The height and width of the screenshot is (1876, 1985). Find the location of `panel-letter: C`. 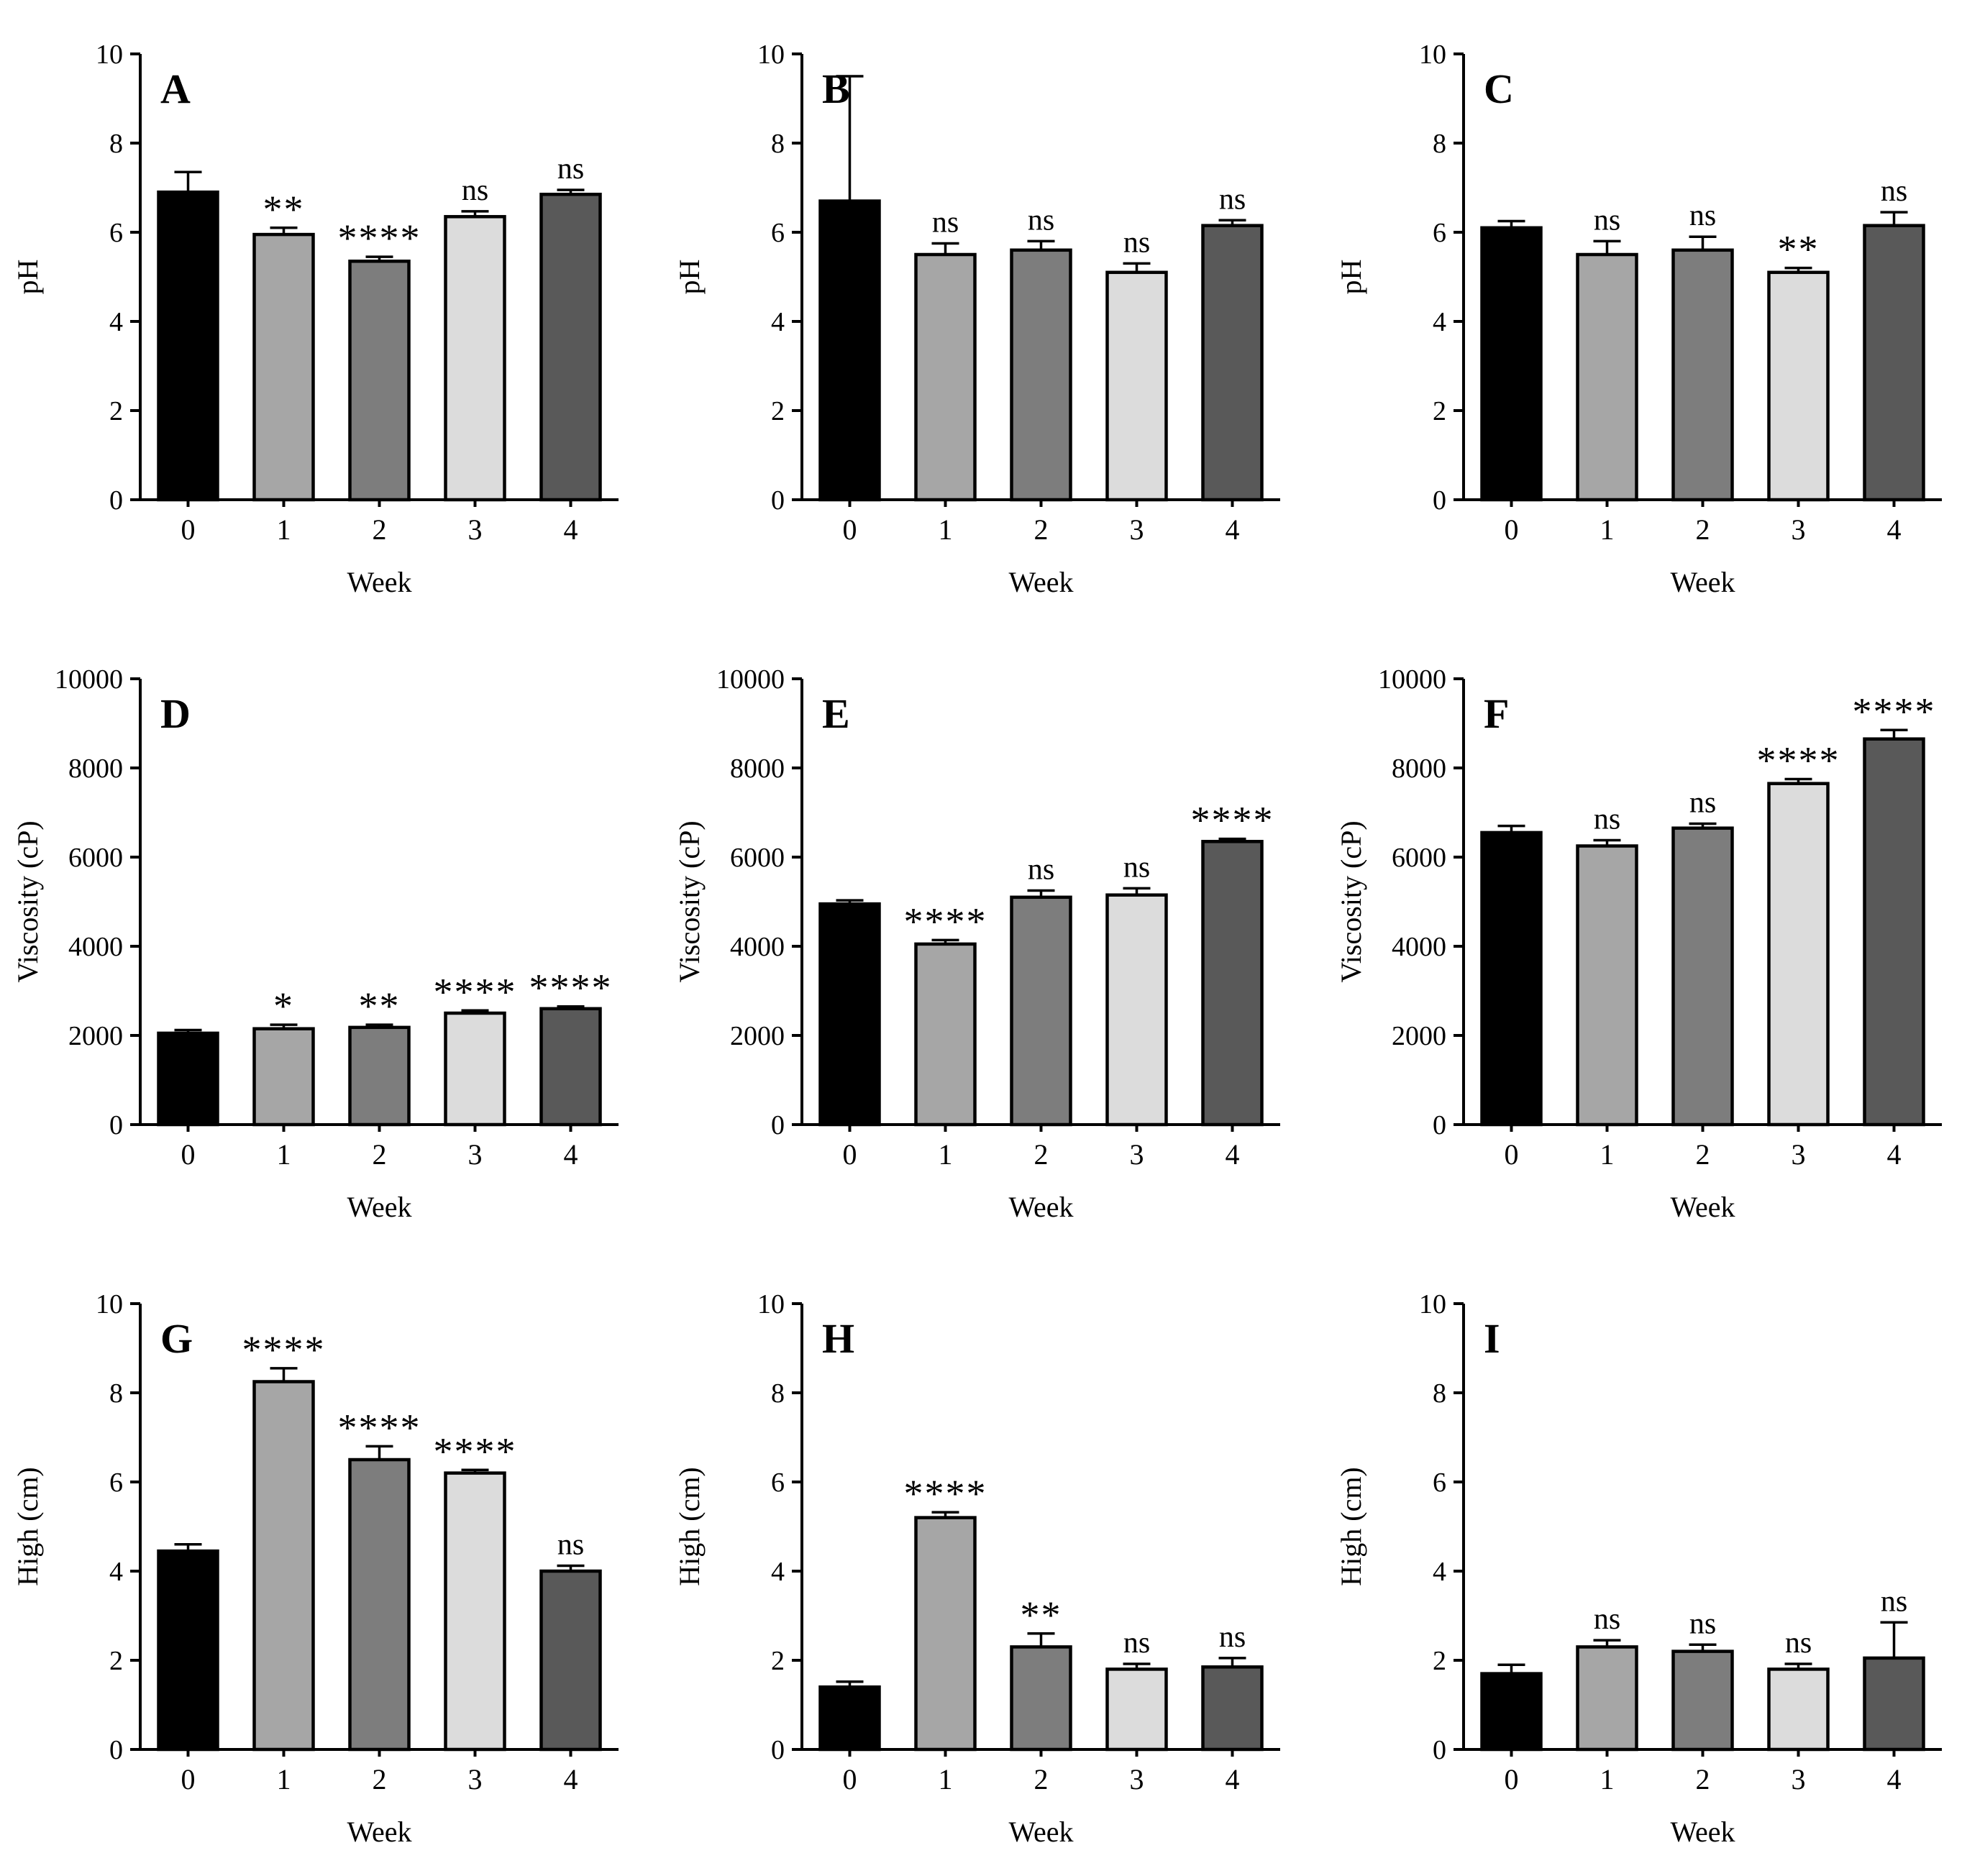

panel-letter: C is located at coordinates (1499, 88).